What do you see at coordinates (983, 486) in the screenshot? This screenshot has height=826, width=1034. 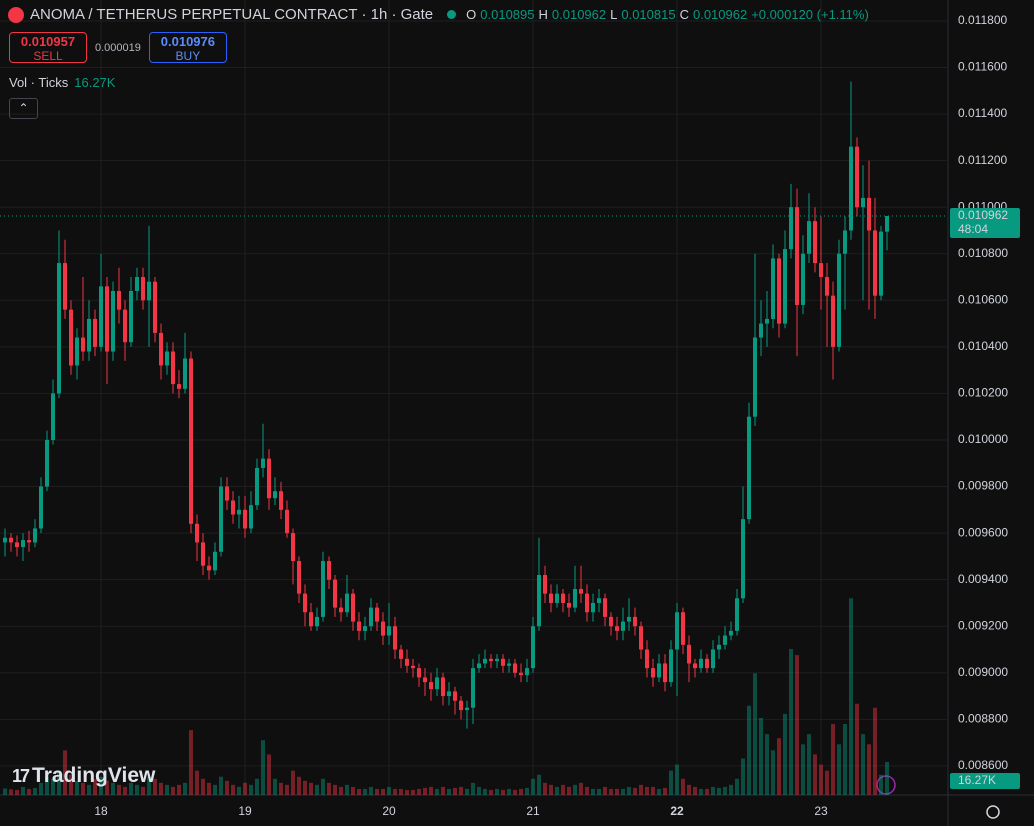 I see `y-tick-label: 0.009800` at bounding box center [983, 486].